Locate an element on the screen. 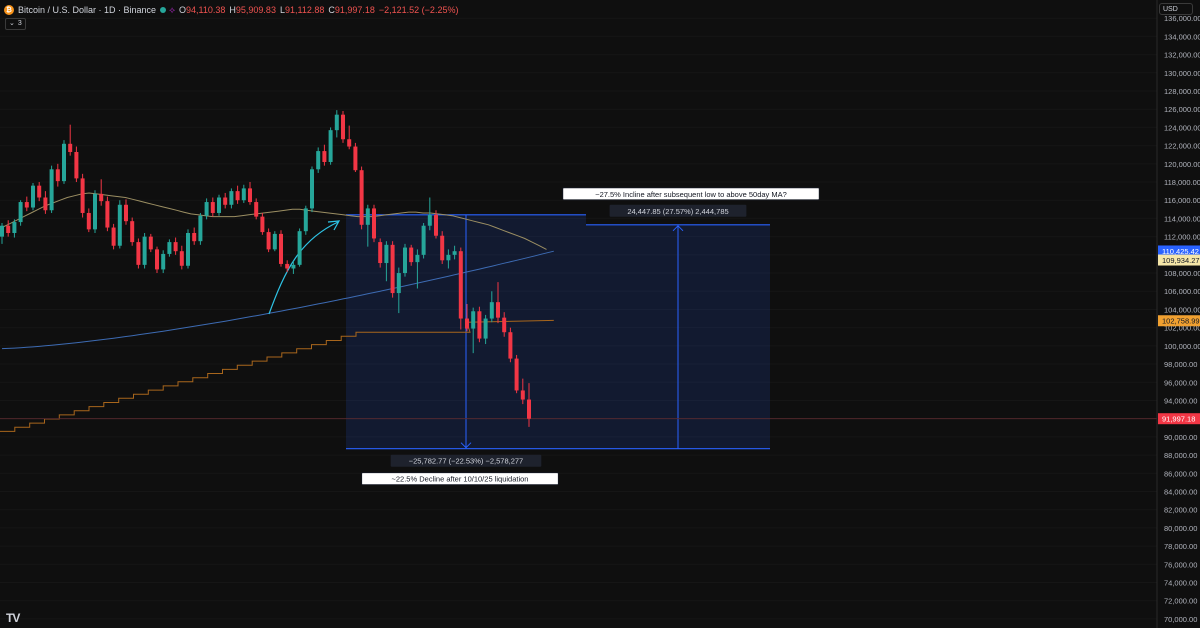 Image resolution: width=1200 pixels, height=628 pixels. tick-label: 120,000.00 is located at coordinates (1182, 164).